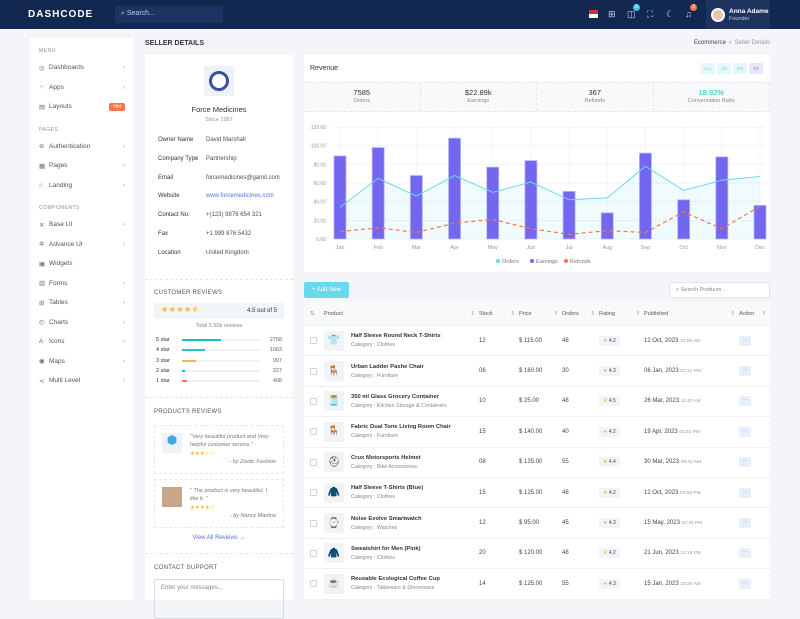 The width and height of the screenshot is (800, 619). Describe the element at coordinates (387, 366) in the screenshot. I see `product-name: Urban Ladder Pashe Chair` at that location.